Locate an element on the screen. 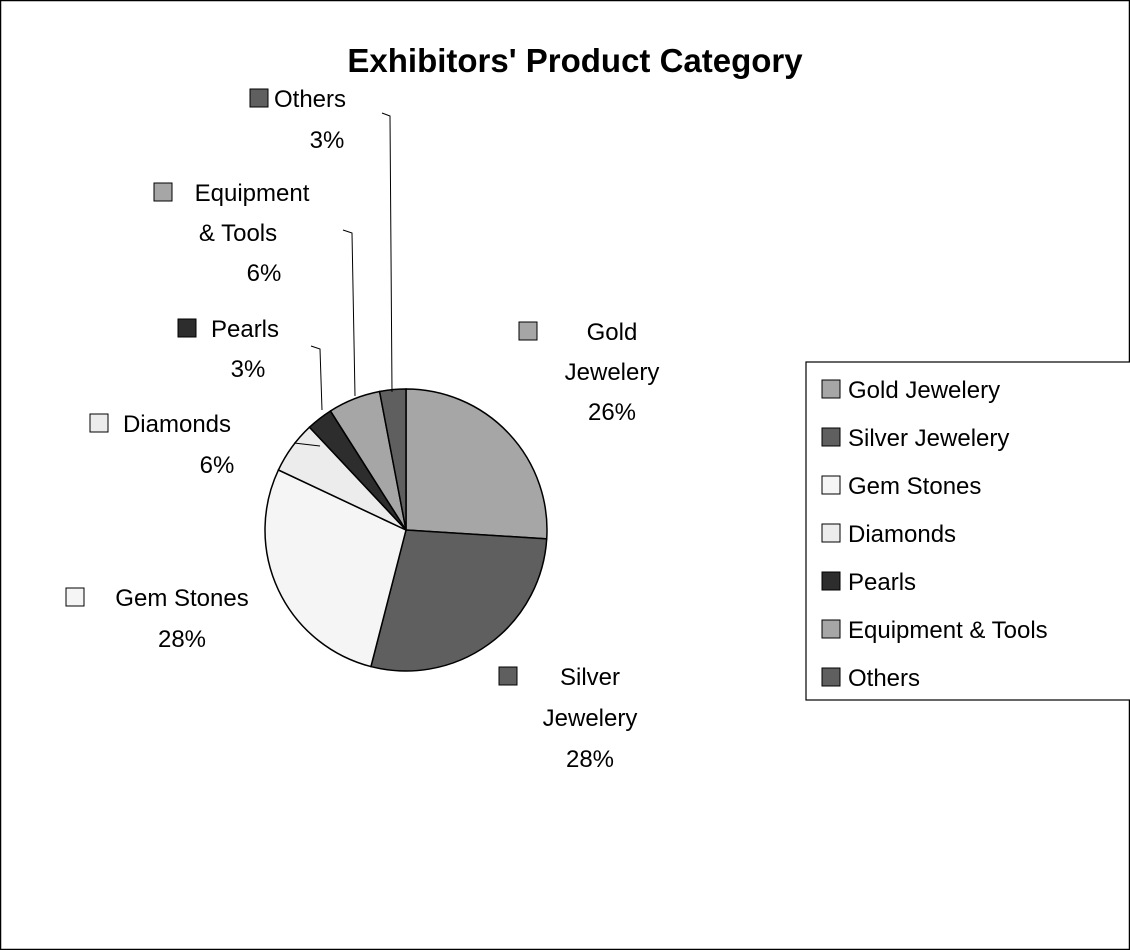 The height and width of the screenshot is (950, 1130). data-label-name: Others is located at coordinates (310, 99).